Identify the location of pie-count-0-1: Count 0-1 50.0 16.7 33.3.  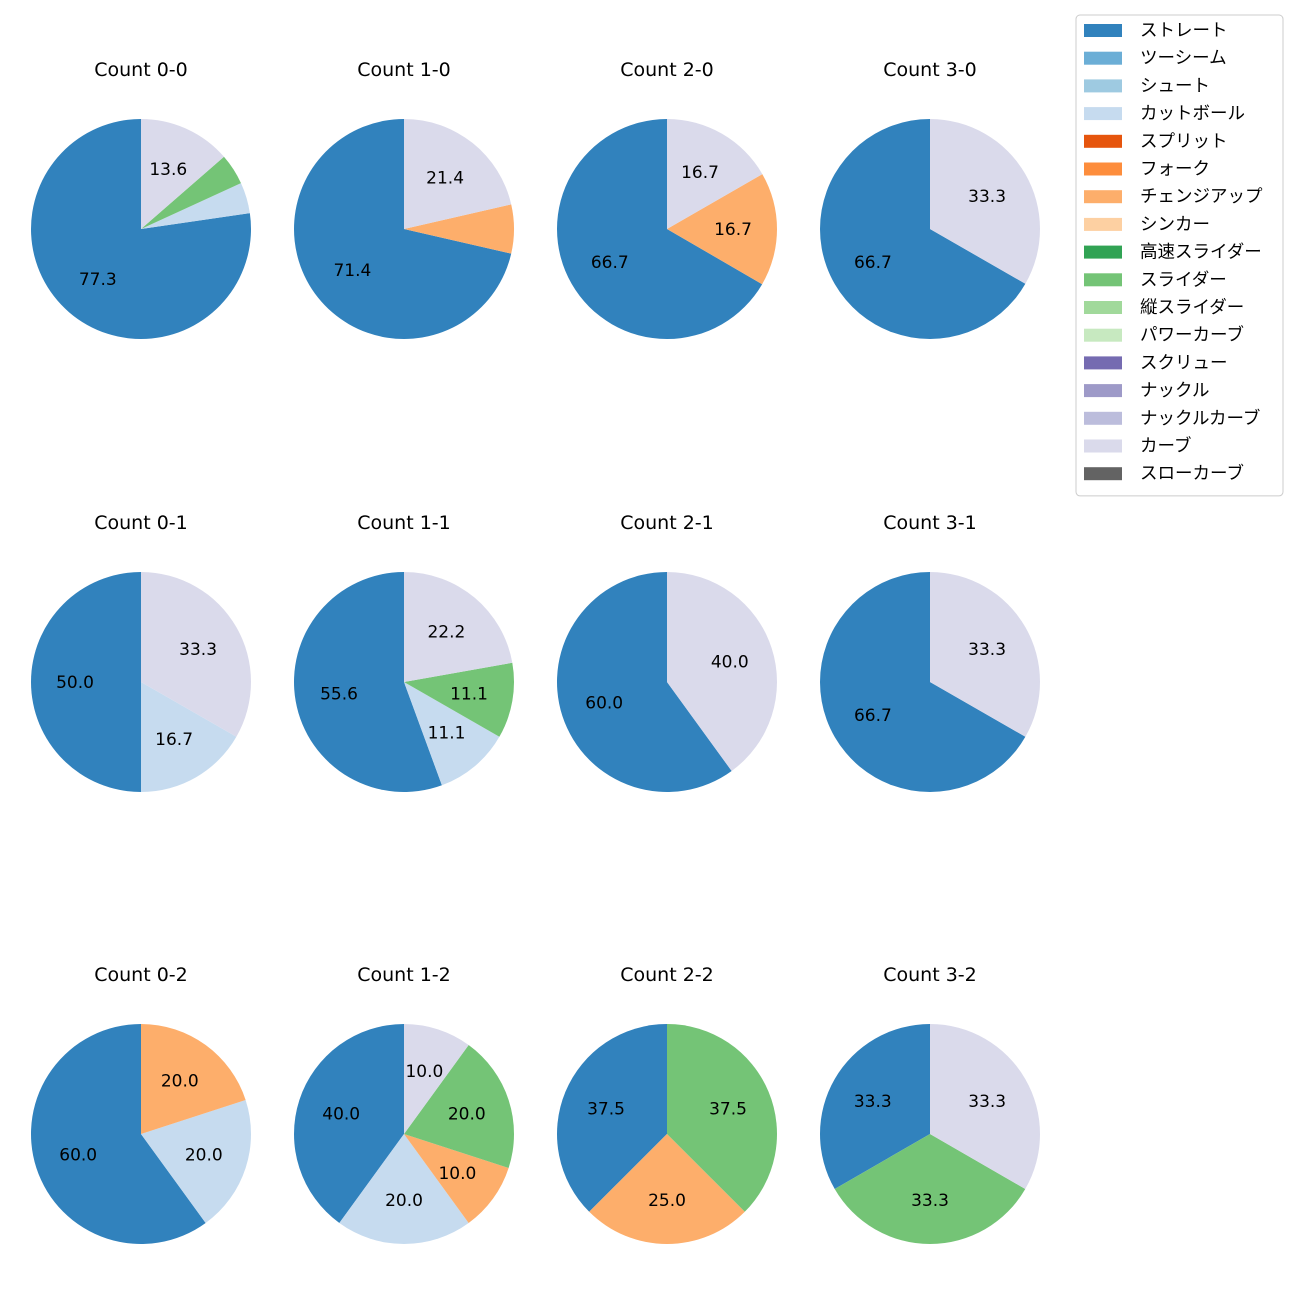
(141, 652).